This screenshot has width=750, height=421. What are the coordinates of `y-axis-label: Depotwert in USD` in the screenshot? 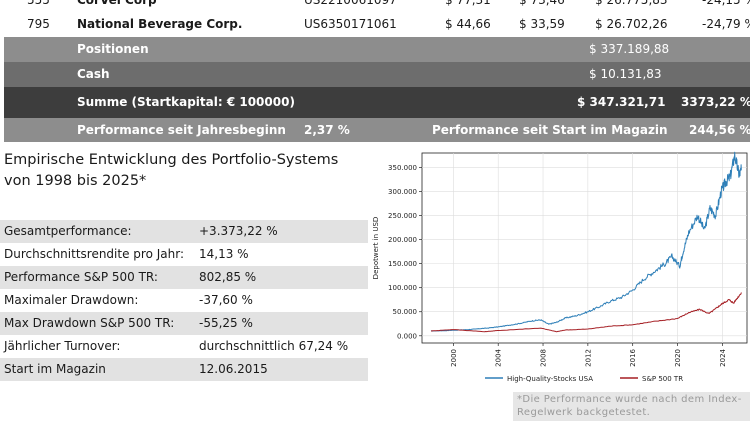 It's located at (376, 248).